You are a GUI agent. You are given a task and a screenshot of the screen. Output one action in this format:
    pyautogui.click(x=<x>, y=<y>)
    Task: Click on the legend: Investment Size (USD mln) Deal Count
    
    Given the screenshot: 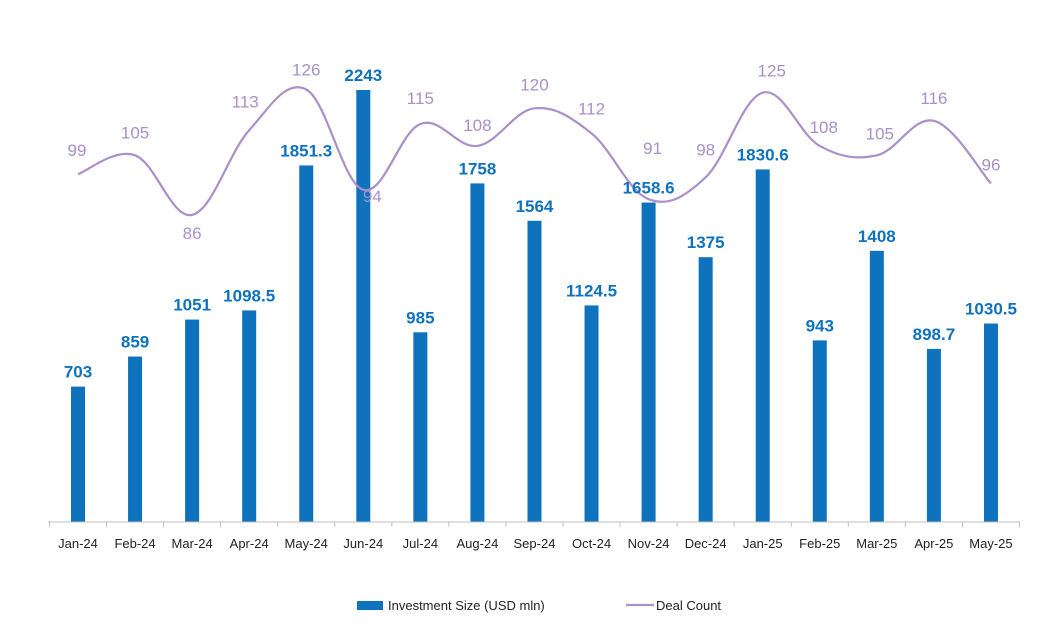 What is the action you would take?
    pyautogui.click(x=539, y=605)
    